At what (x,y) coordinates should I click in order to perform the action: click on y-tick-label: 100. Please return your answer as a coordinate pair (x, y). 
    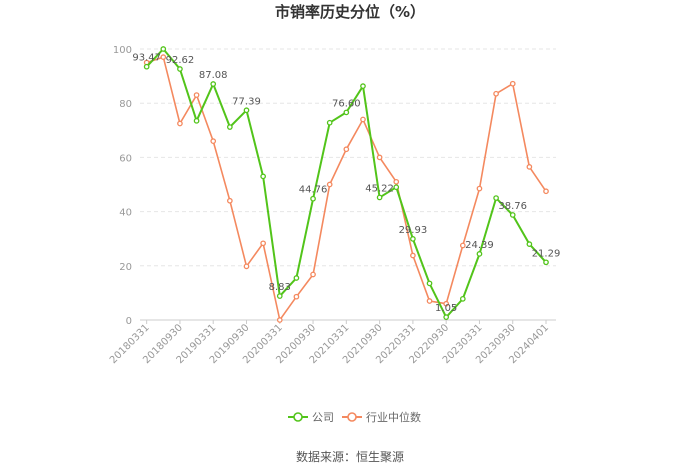
    Looking at the image, I should click on (122, 50).